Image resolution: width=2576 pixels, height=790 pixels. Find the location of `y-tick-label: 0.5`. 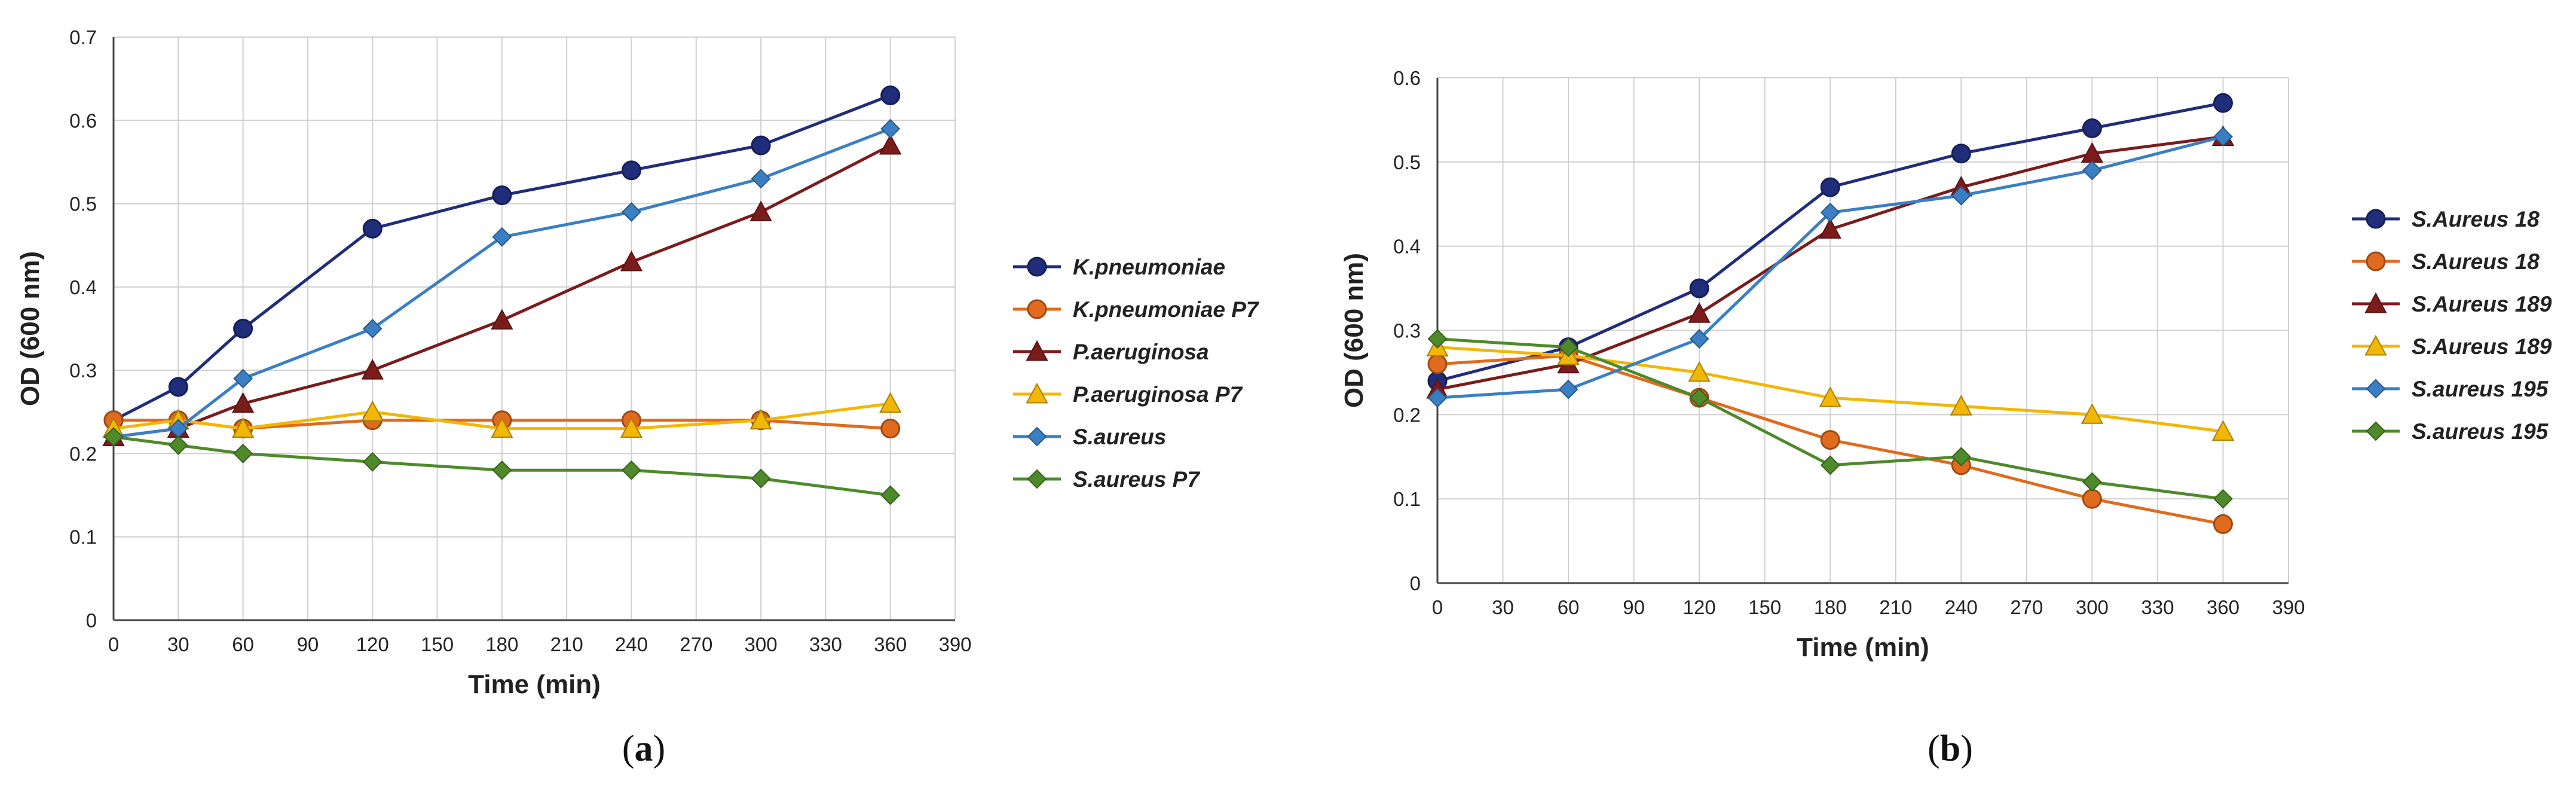

y-tick-label: 0.5 is located at coordinates (1407, 162).